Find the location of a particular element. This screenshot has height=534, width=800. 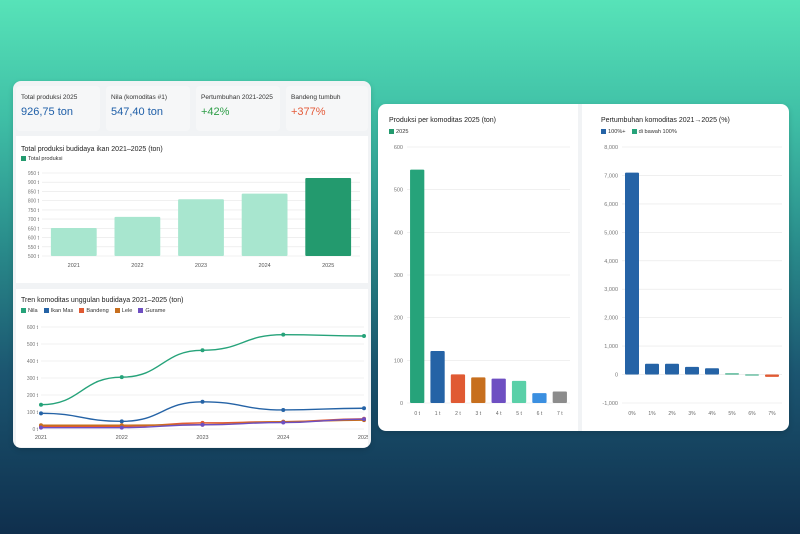

legend-item: Bandeng is located at coordinates (94, 311).